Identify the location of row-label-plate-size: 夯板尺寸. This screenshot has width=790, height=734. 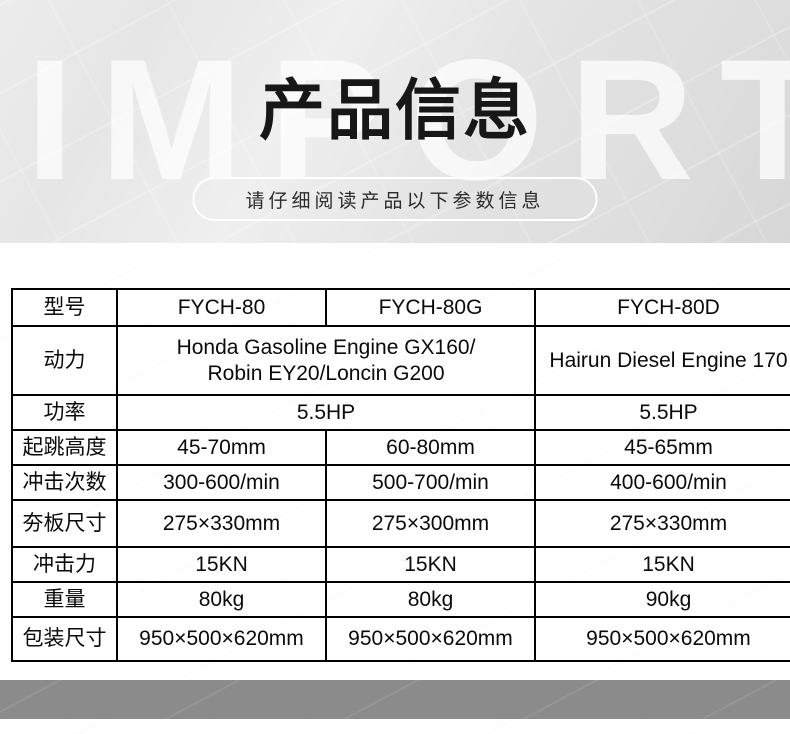
(64, 523).